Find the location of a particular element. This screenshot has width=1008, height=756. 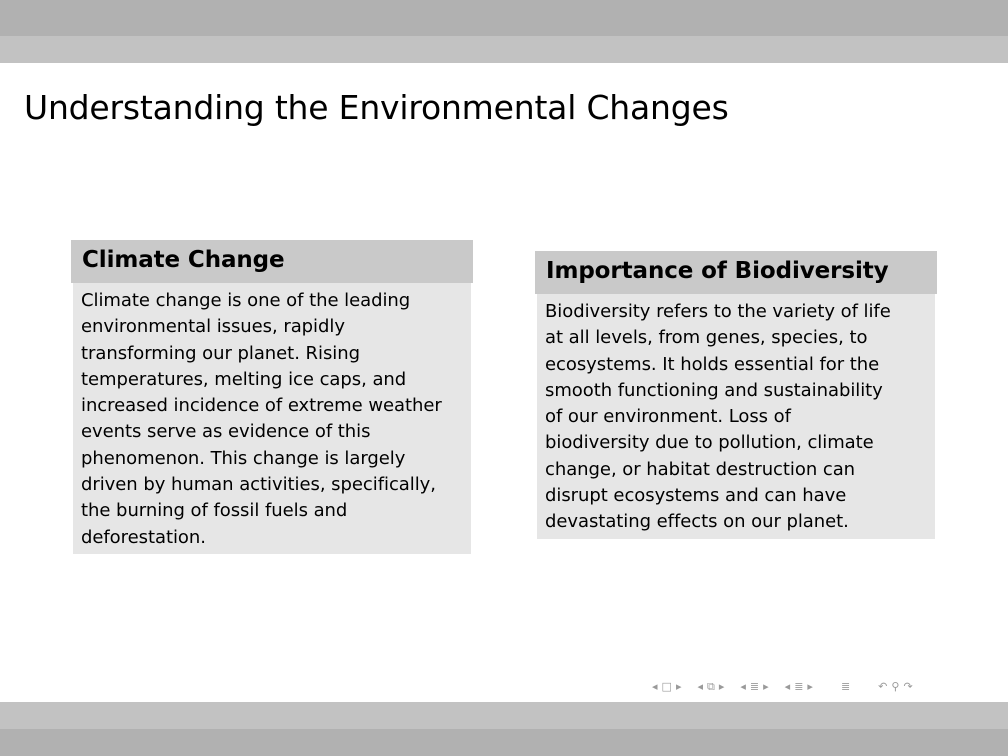

slide-icon: □ is located at coordinates (666, 686).